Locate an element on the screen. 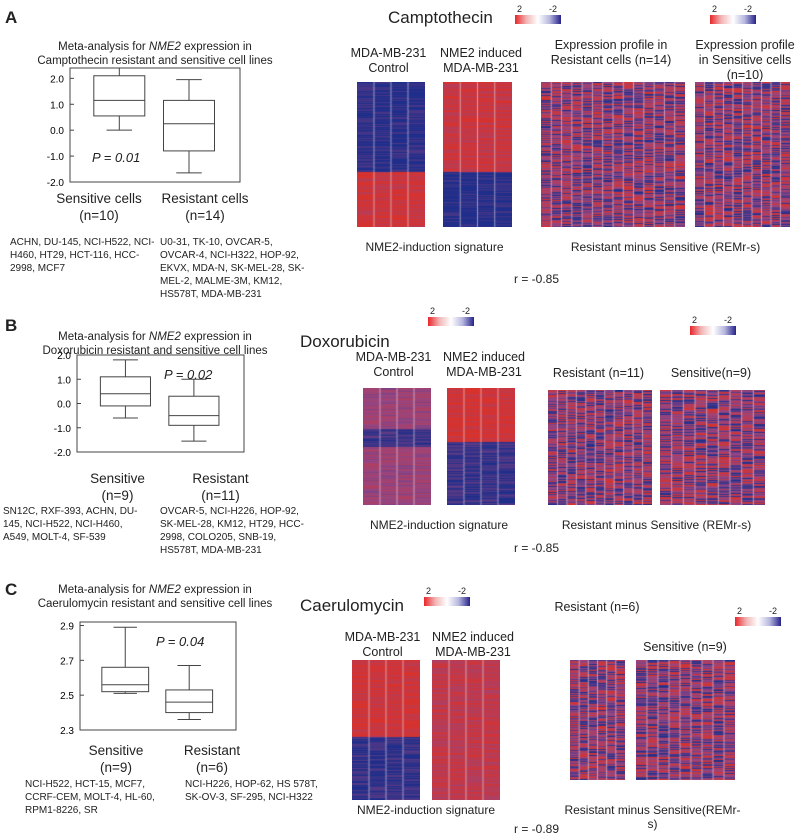 The width and height of the screenshot is (800, 837). y-tick-label: 2.9 is located at coordinates (67, 626).